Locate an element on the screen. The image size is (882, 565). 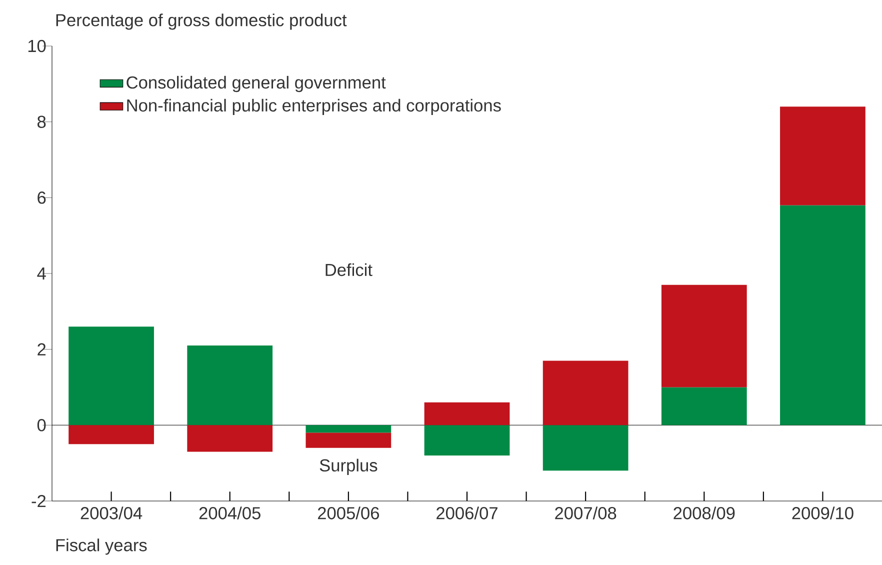
annotation: Deficit is located at coordinates (349, 269).